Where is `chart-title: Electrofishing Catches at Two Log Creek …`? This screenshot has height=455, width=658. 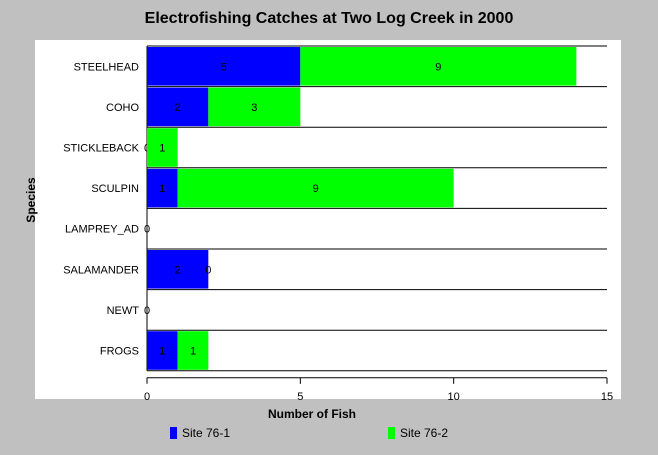
chart-title: Electrofishing Catches at Two Log Creek … is located at coordinates (329, 18).